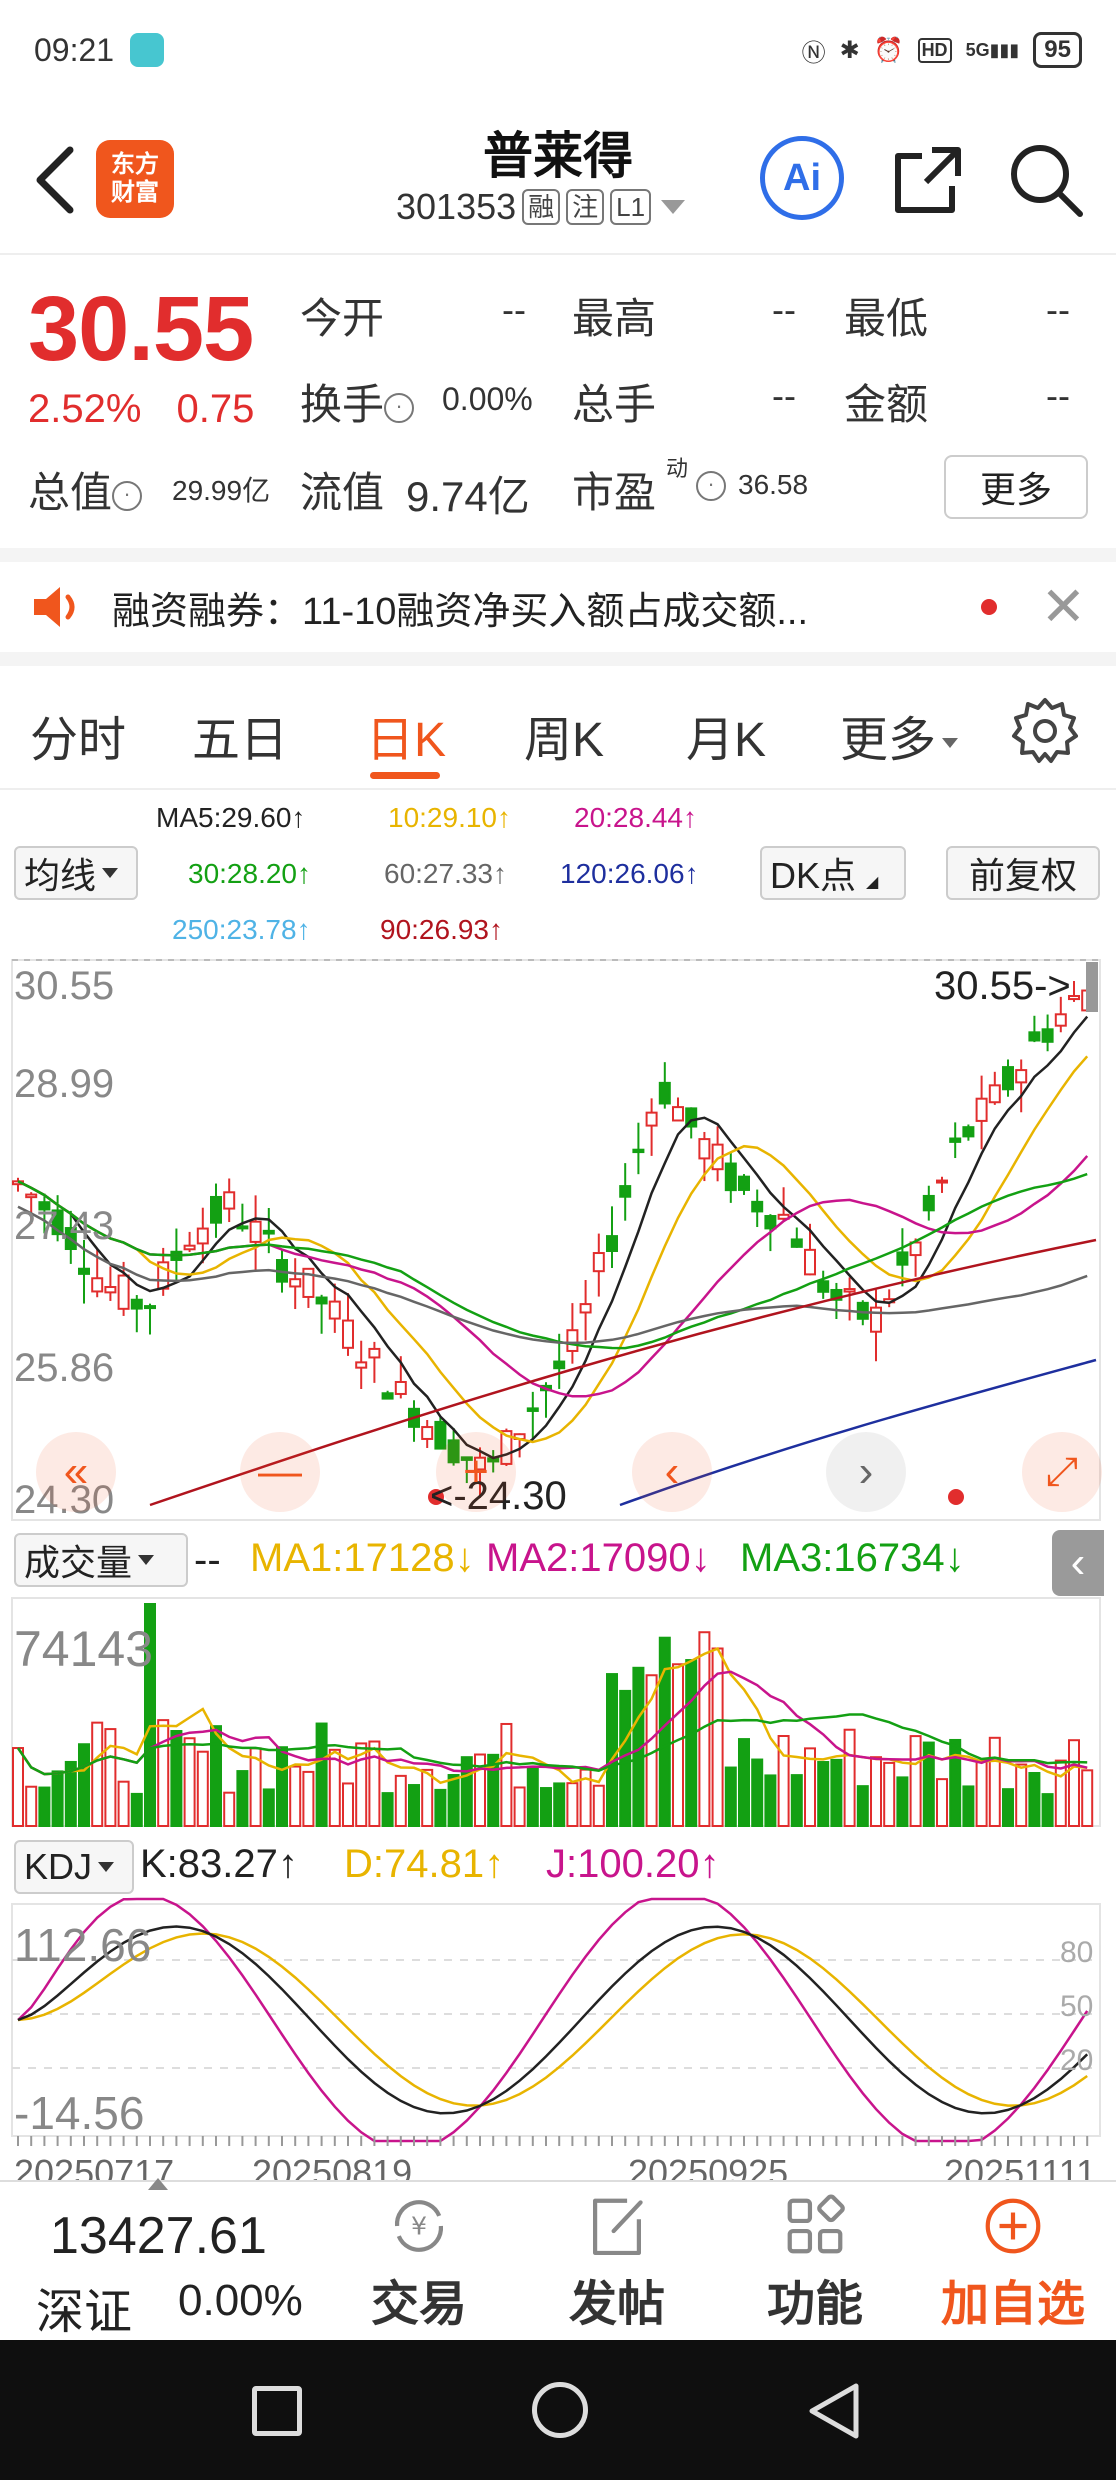 This screenshot has height=2480, width=1116. I want to click on nav-label-trade: 交易, so click(418, 2304).